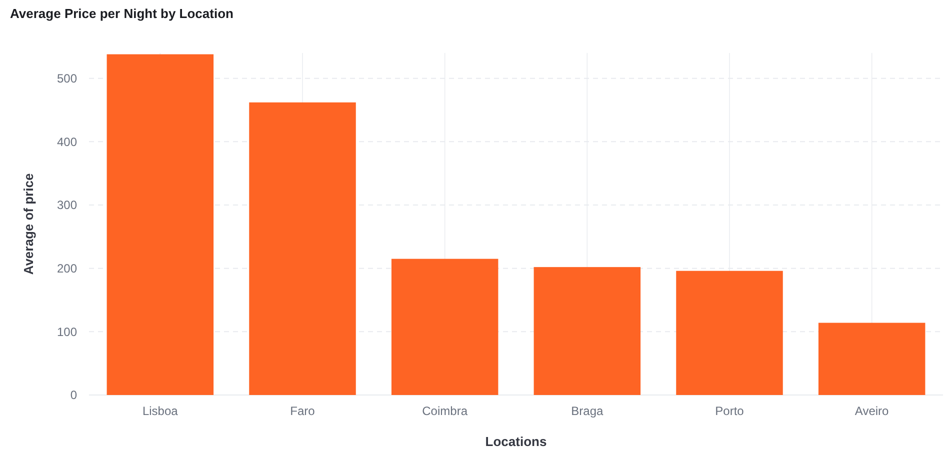 This screenshot has height=456, width=947. What do you see at coordinates (67, 331) in the screenshot?
I see `y-tick-label: 100` at bounding box center [67, 331].